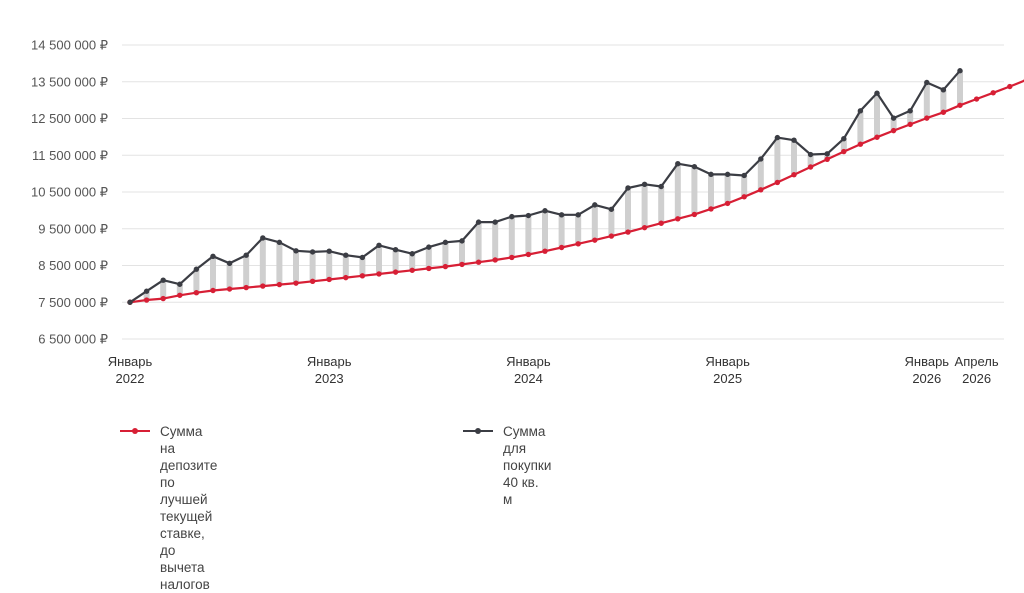 This screenshot has width=1024, height=593. I want to click on legend-dot-purchase, so click(478, 431).